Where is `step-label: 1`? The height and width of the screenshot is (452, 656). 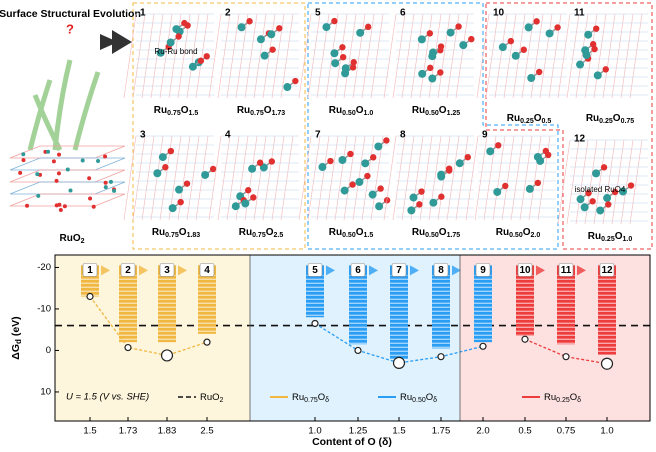 step-label: 1 is located at coordinates (90, 270).